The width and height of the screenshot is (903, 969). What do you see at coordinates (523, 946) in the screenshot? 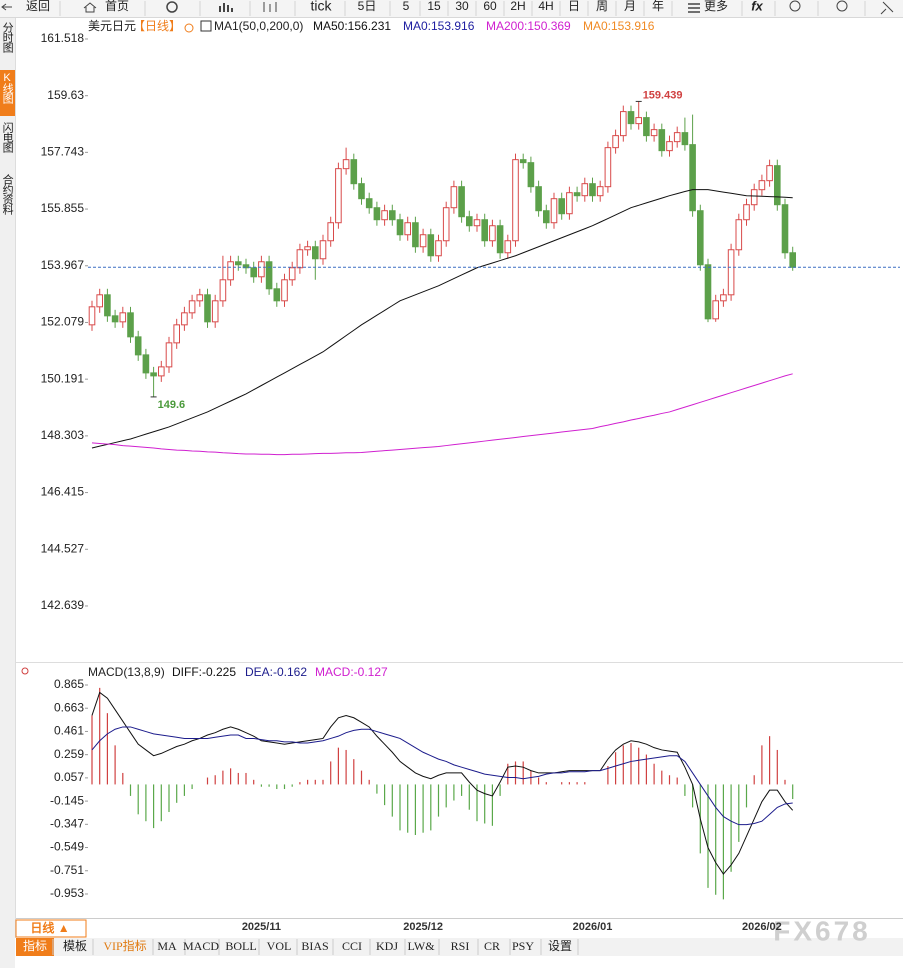
I see `bottom-tab: PSY` at bounding box center [523, 946].